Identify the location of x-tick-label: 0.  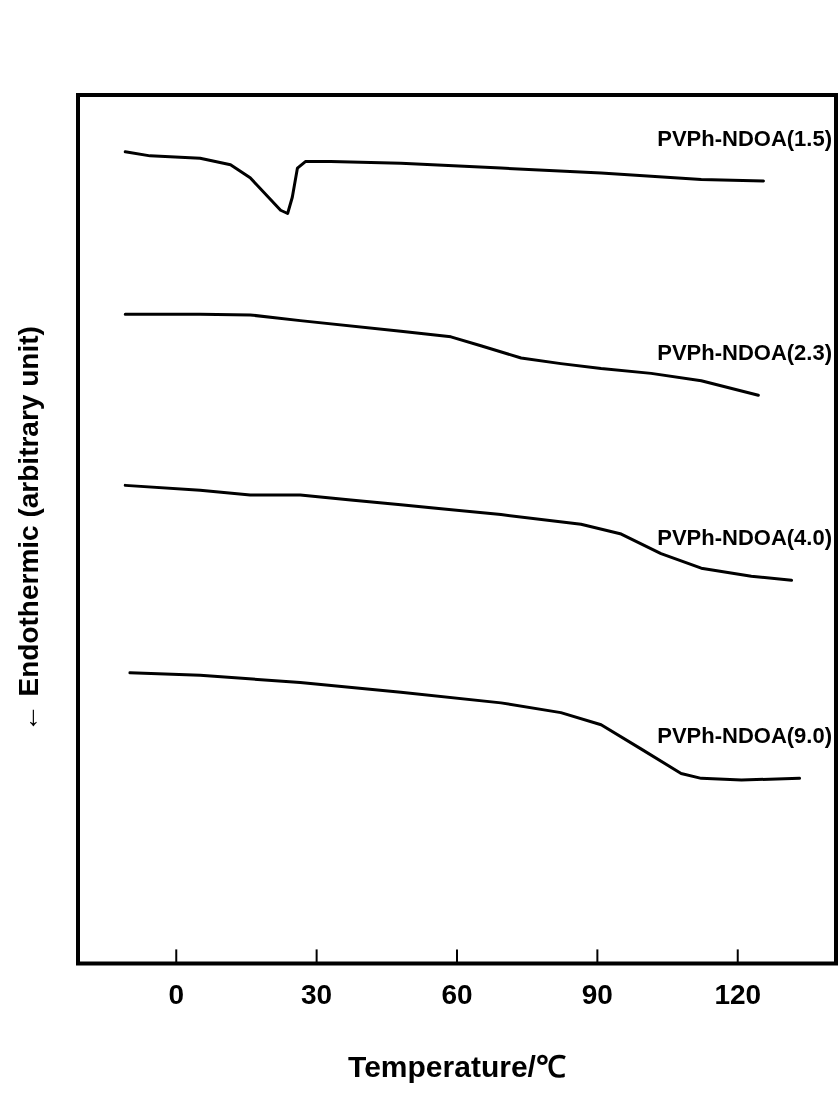
(176, 994).